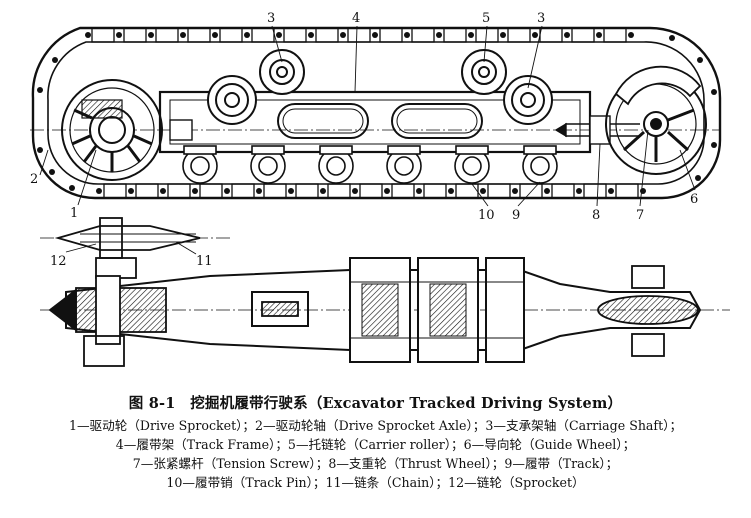  Describe the element at coordinates (541, 18) in the screenshot. I see `callout-3-right: 3` at that location.